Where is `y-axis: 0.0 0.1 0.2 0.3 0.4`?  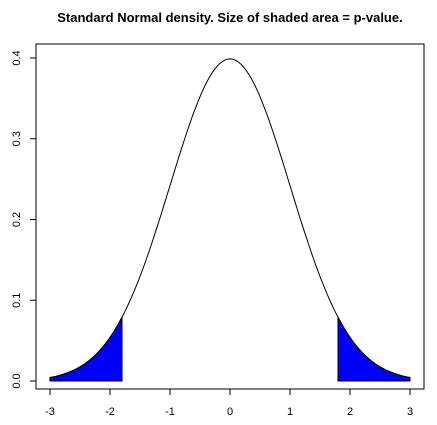
y-axis: 0.0 0.1 0.2 0.3 0.4 is located at coordinates (24, 219).